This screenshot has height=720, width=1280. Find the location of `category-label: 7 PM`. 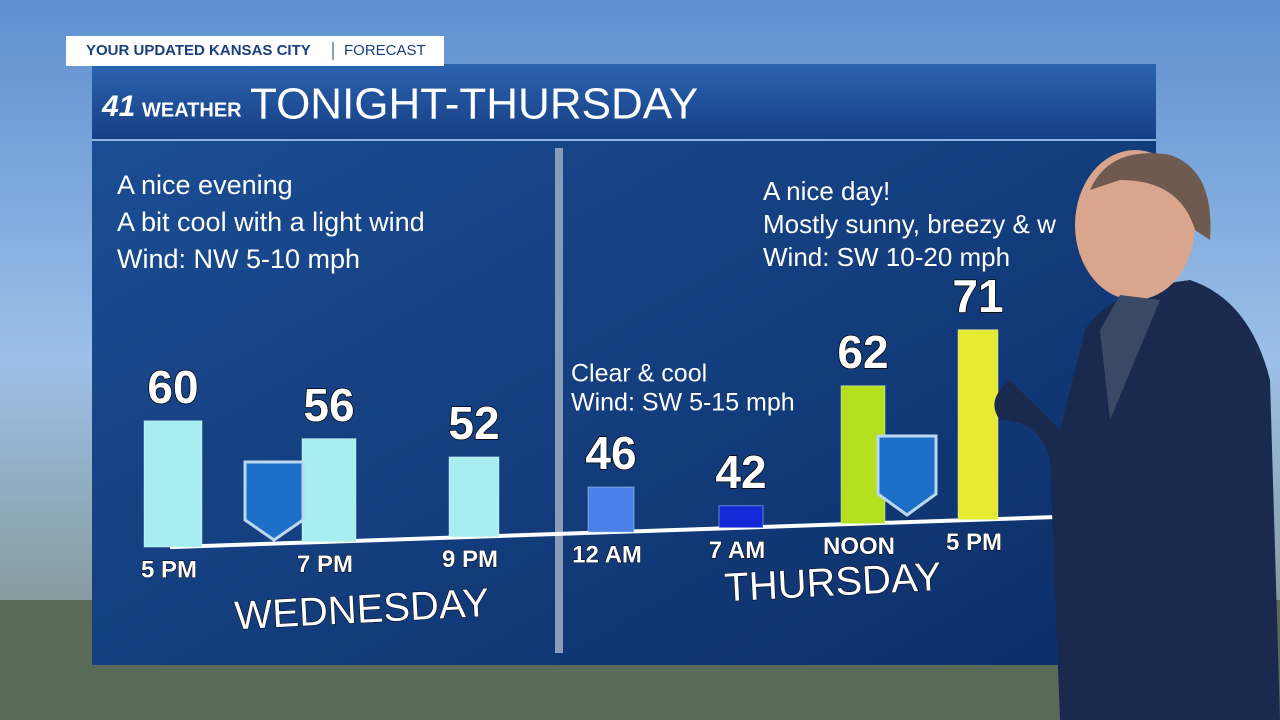

category-label: 7 PM is located at coordinates (325, 564).